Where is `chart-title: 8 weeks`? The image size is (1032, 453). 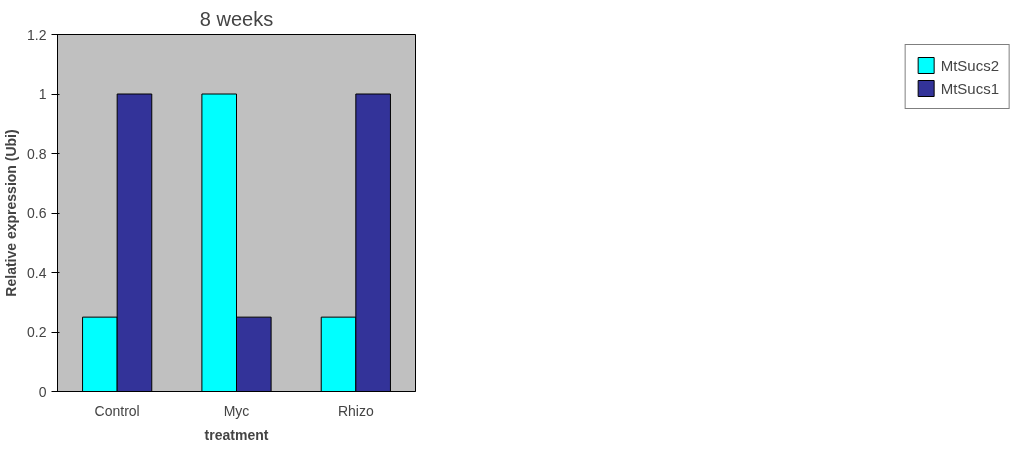
chart-title: 8 weeks is located at coordinates (236, 18).